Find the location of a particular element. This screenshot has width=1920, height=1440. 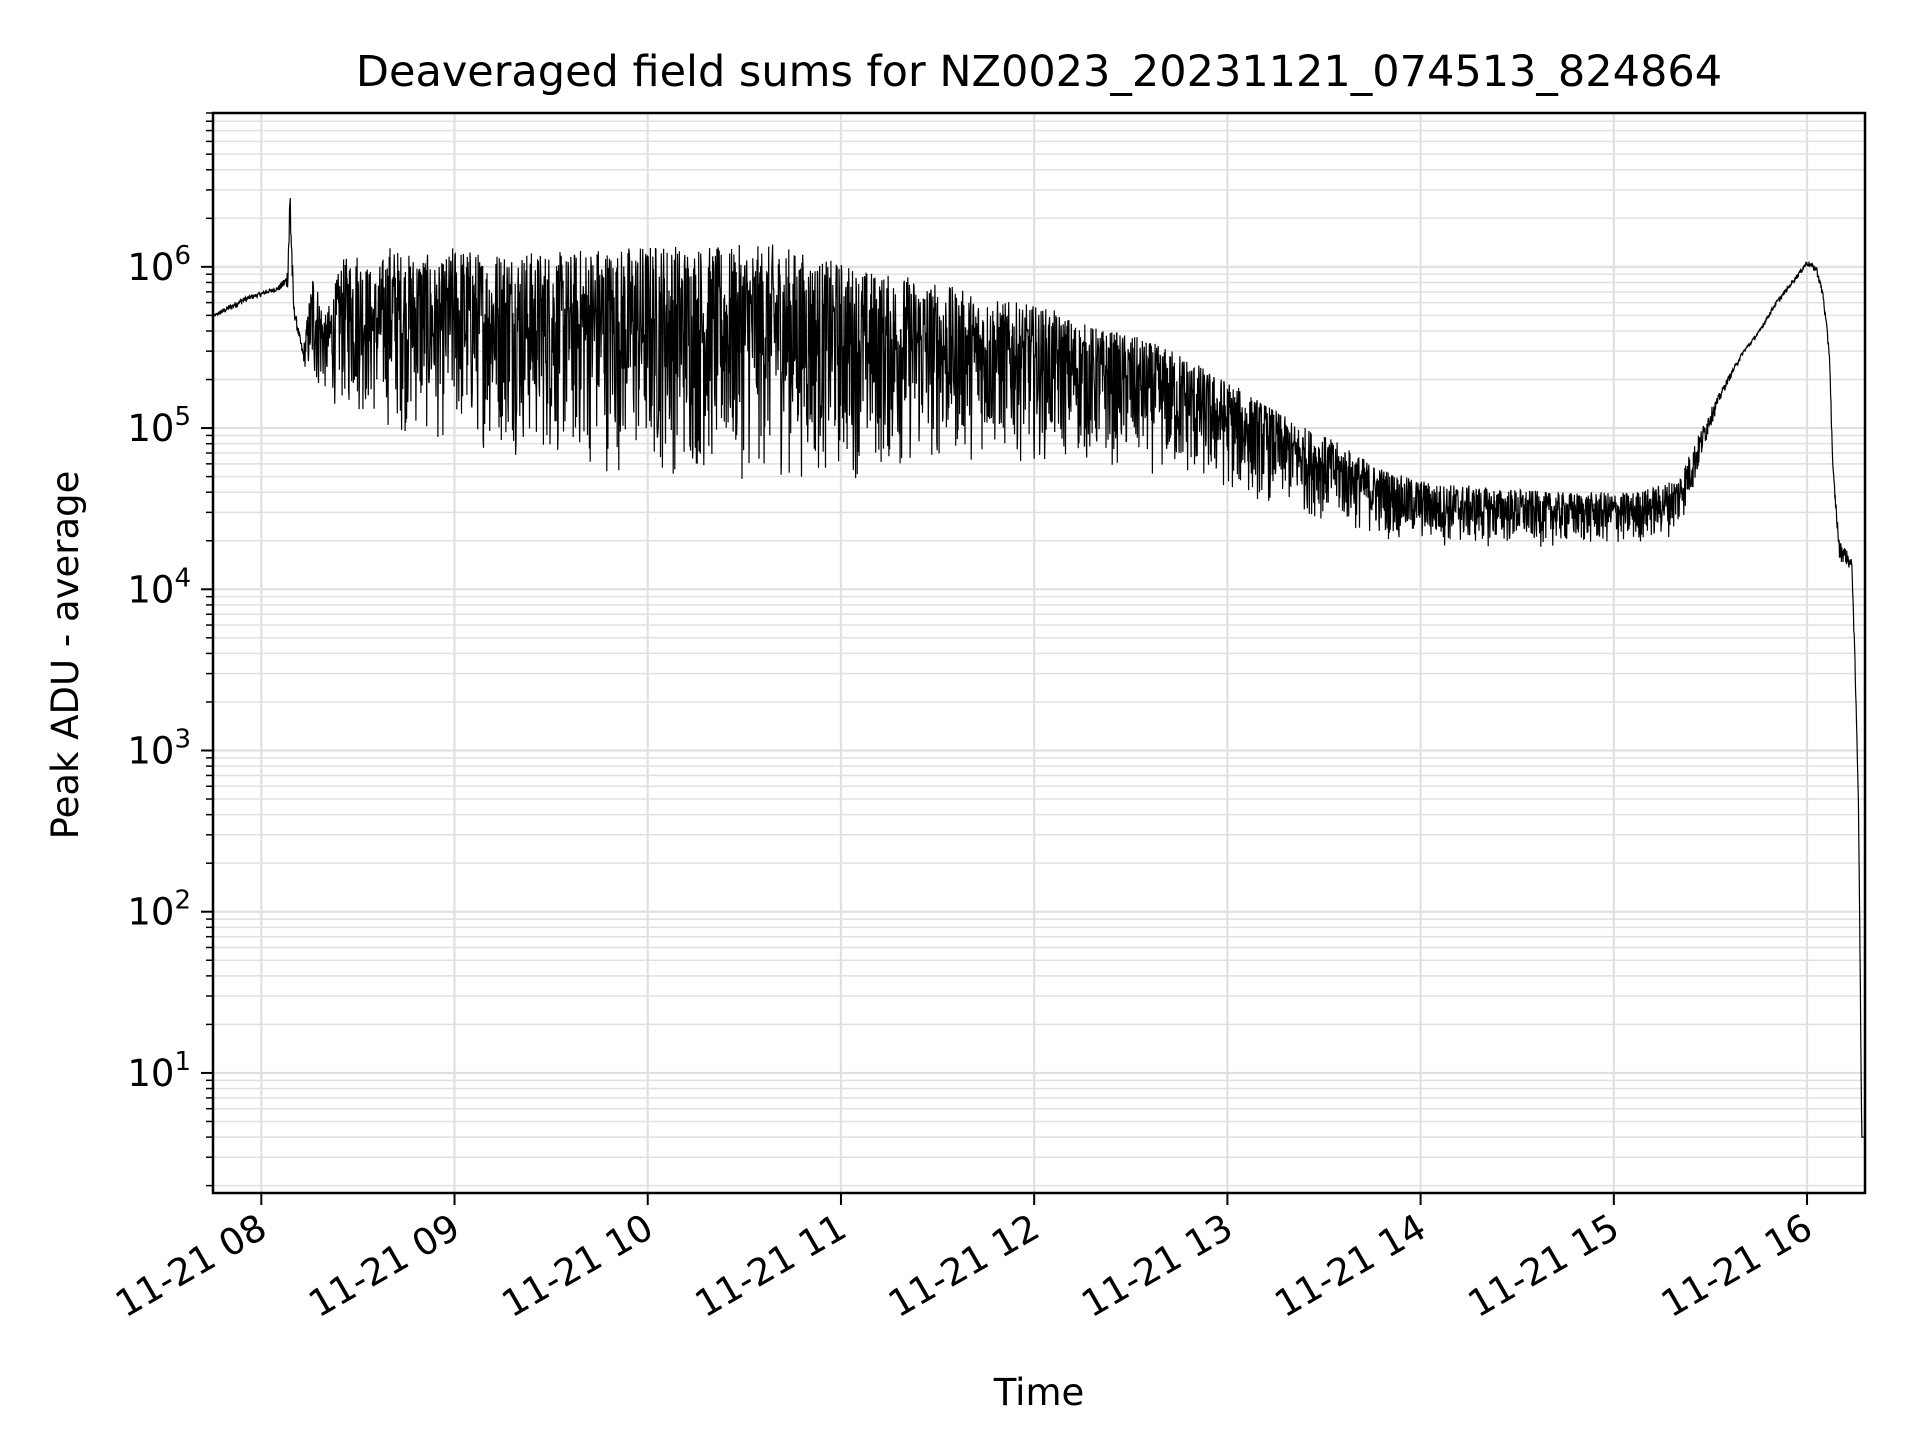

y-tick-label: 104 is located at coordinates (159, 587).